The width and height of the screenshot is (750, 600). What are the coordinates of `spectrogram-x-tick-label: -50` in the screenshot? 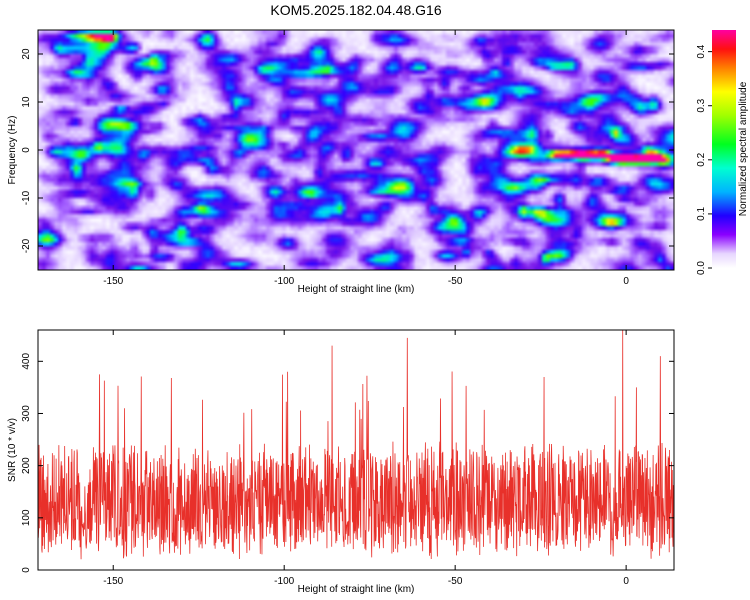 It's located at (455, 281).